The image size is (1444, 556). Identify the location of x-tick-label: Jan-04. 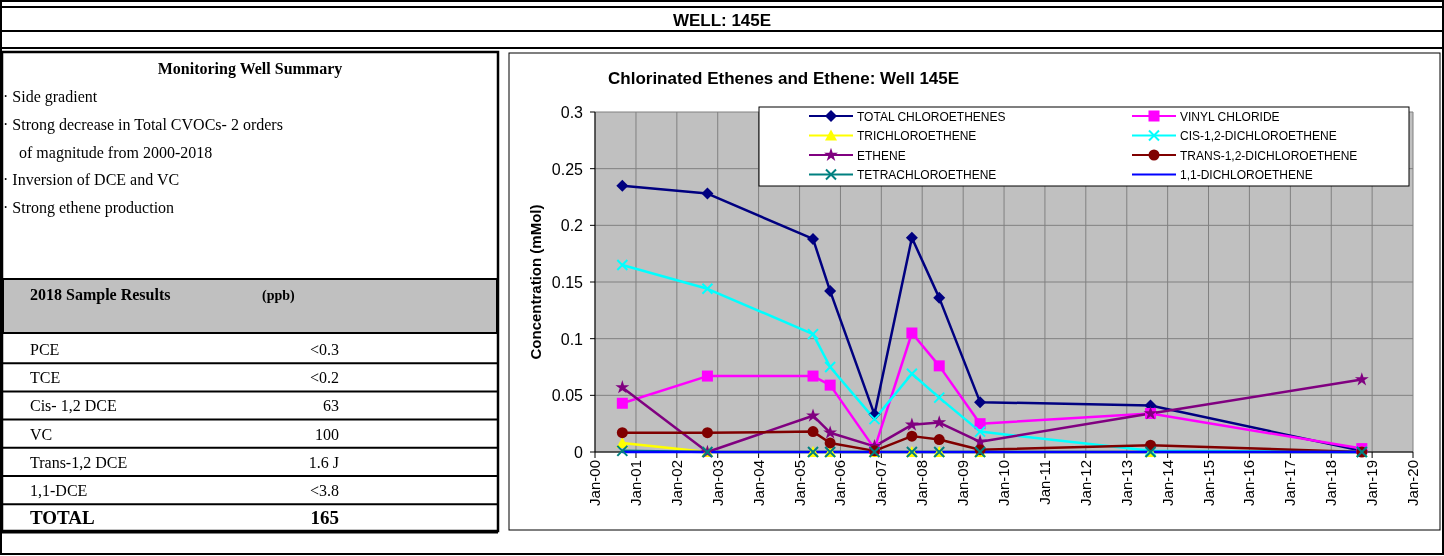
(758, 483).